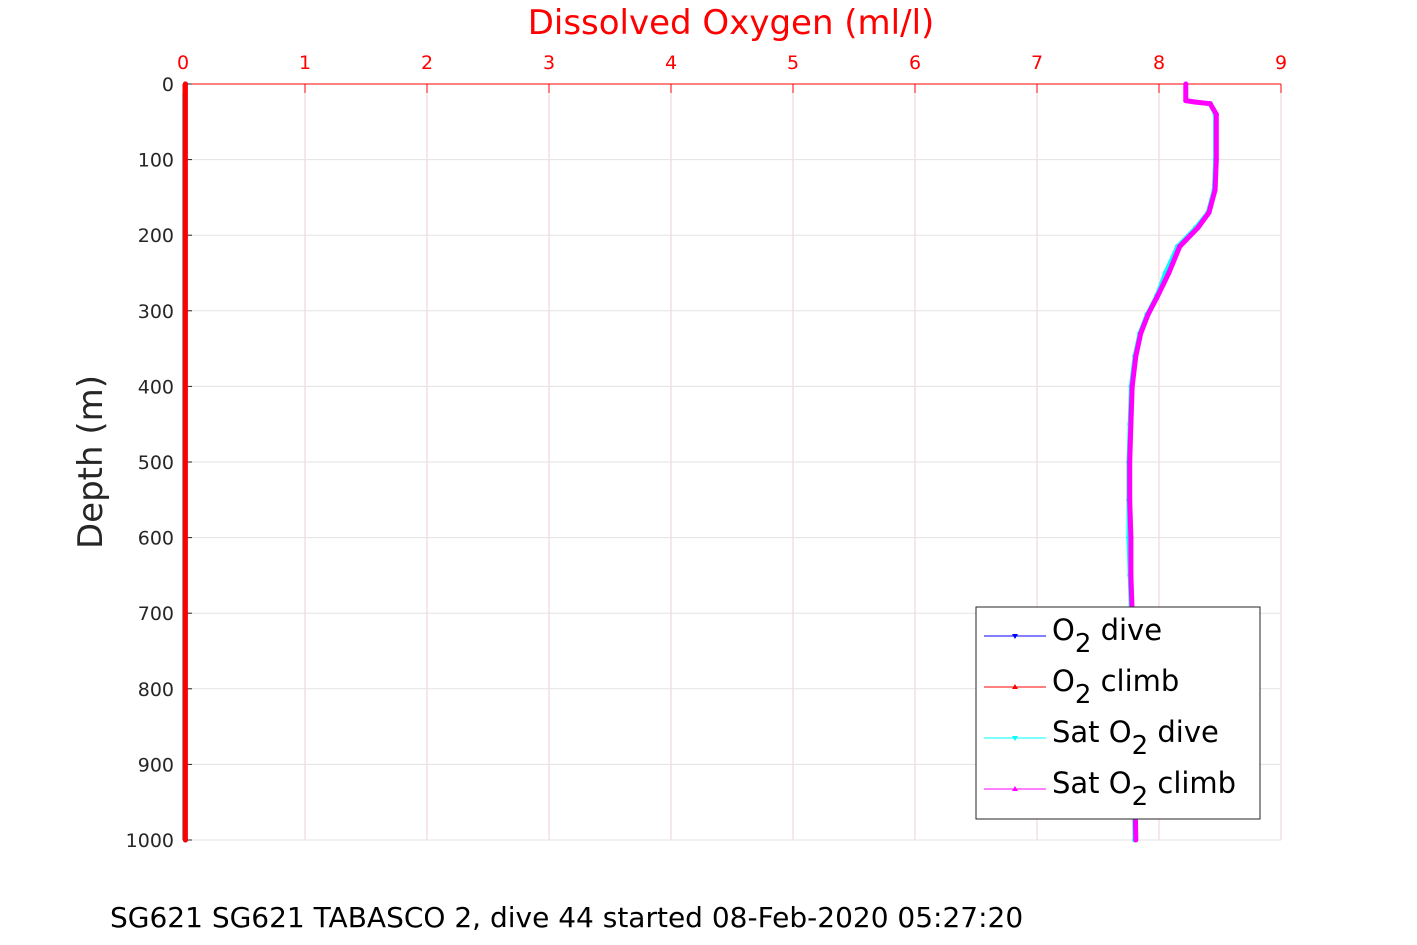 This screenshot has height=945, width=1417. Describe the element at coordinates (91, 462) in the screenshot. I see `y-axis-label: Depth (m)` at that location.